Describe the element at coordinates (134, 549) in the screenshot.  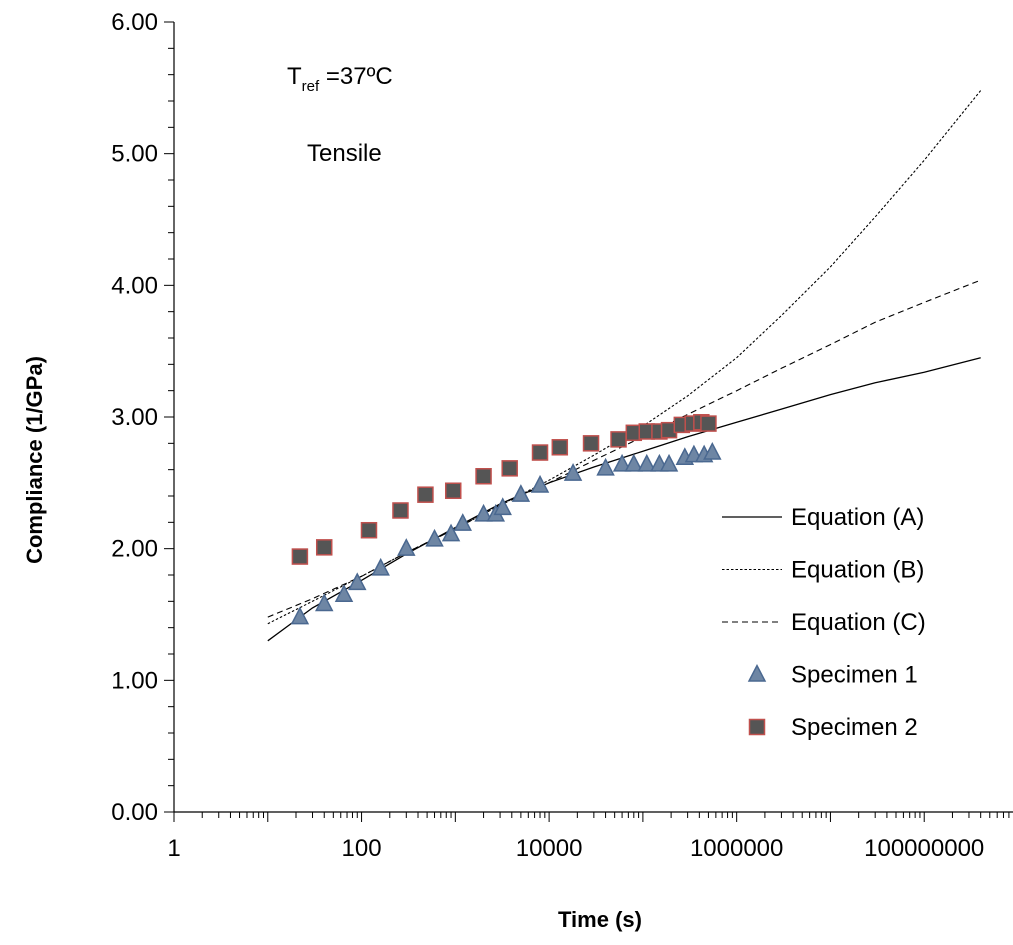
I see `y-tick-label: 2.00` at that location.